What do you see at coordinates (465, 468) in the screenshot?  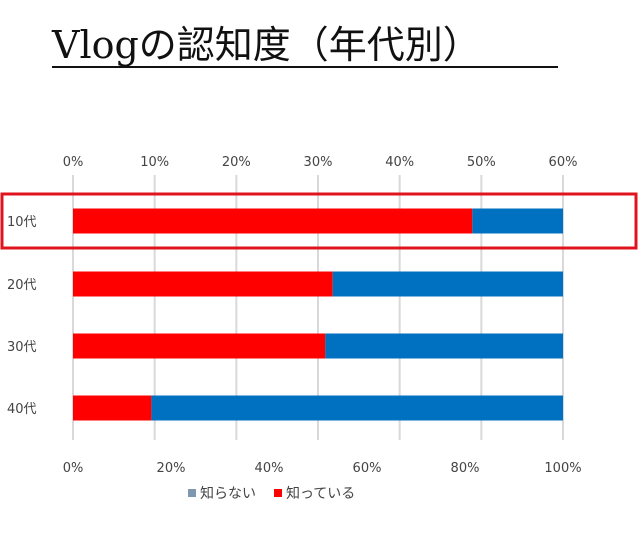 I see `bottom-tick-label: 80%` at bounding box center [465, 468].